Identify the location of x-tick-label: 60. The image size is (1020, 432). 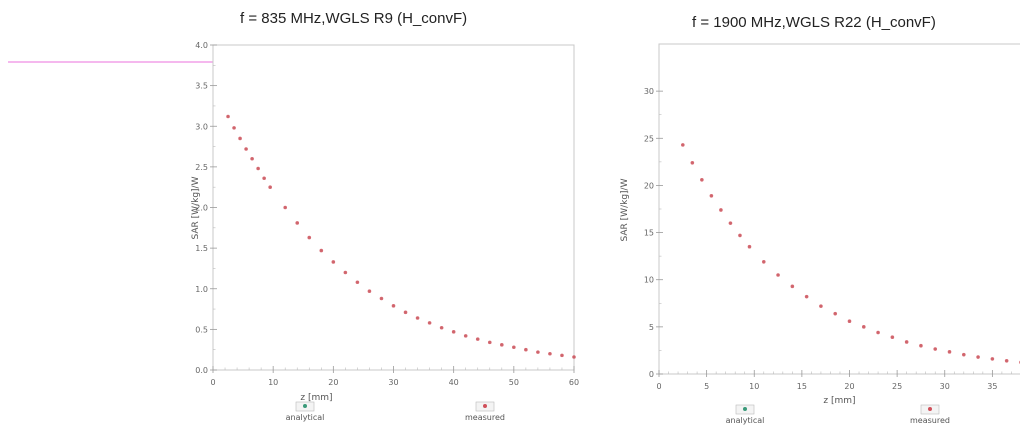
(574, 382).